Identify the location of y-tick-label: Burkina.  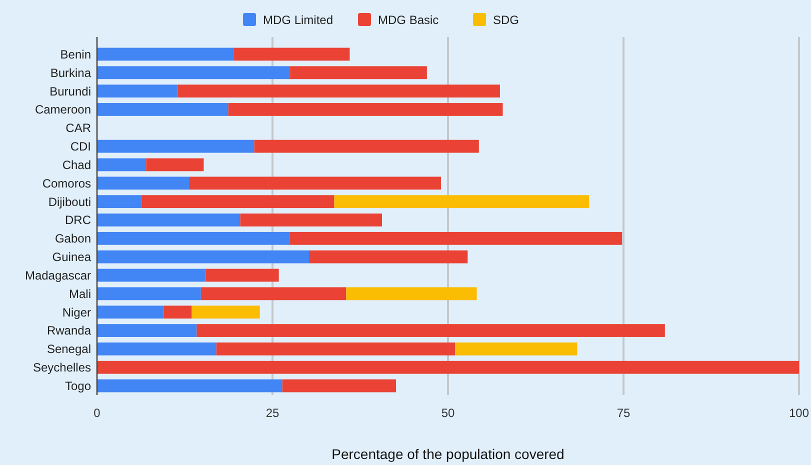
(71, 73).